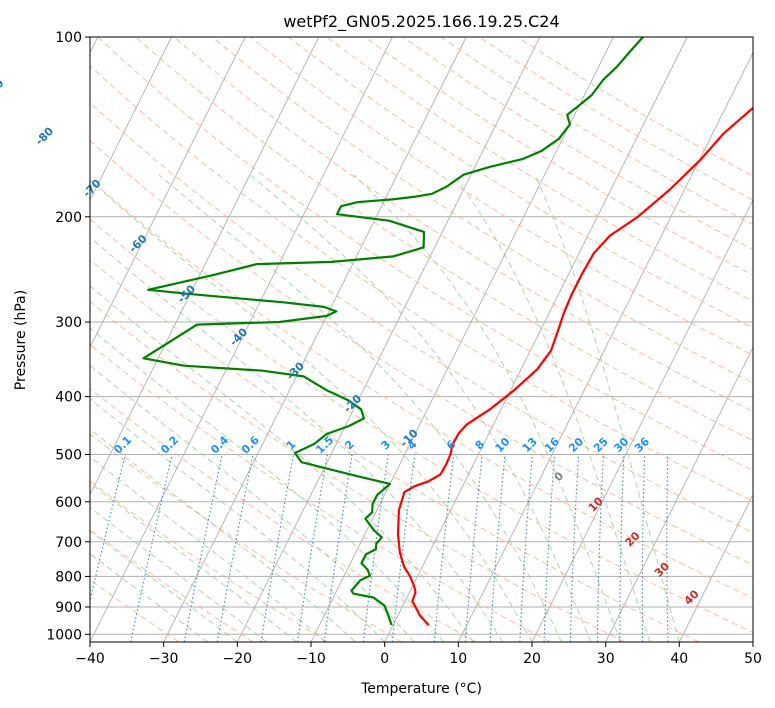 The height and width of the screenshot is (708, 775). I want to click on x-axis: −40 −30 −20 −10 0 10 20 30 40 50, so click(418, 654).